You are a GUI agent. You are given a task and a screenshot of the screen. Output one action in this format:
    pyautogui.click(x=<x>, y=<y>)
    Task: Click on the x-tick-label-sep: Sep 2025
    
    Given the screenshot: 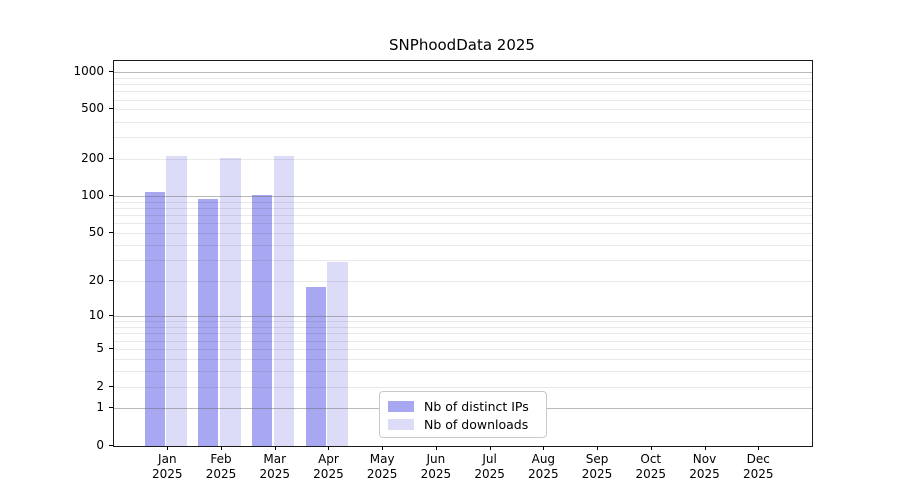 What is the action you would take?
    pyautogui.click(x=597, y=467)
    